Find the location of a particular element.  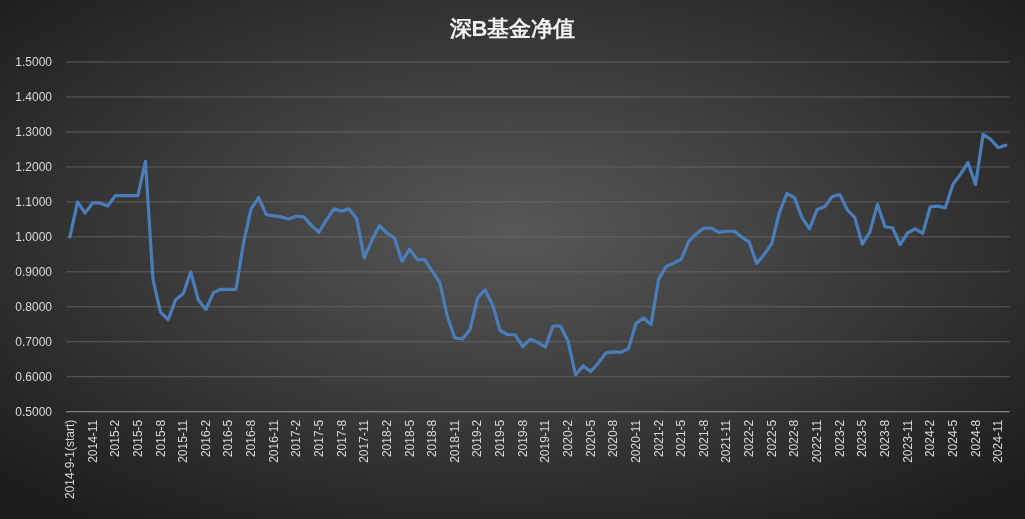

x-tick-label: 2021-5 is located at coordinates (681, 438).